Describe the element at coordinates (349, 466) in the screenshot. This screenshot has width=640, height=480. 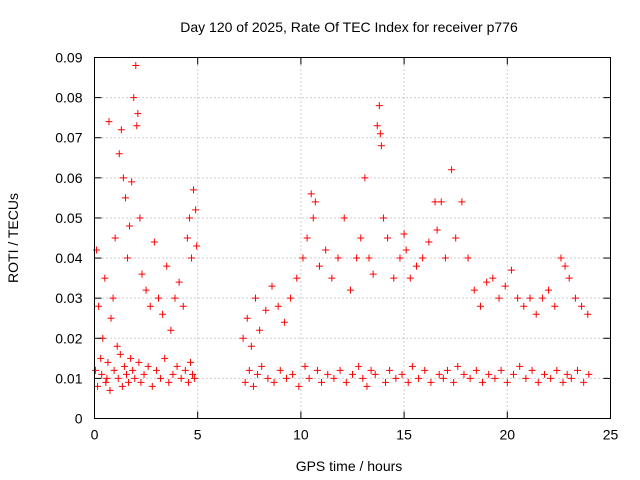
I see `x-axis-label: GPS time / hours` at that location.